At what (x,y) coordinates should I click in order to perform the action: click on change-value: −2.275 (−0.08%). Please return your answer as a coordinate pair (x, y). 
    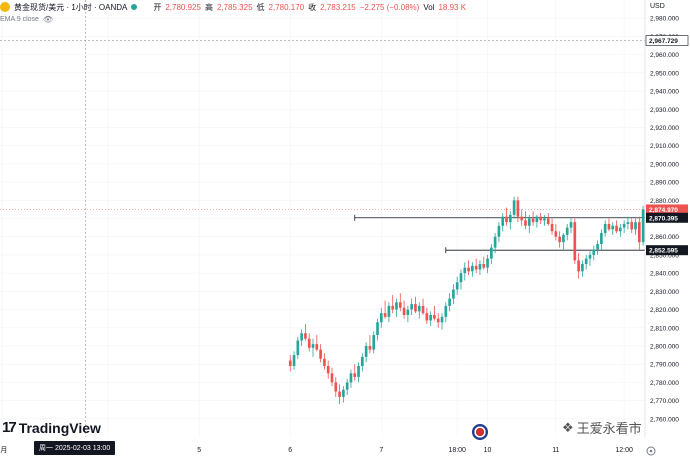
    Looking at the image, I should click on (389, 7).